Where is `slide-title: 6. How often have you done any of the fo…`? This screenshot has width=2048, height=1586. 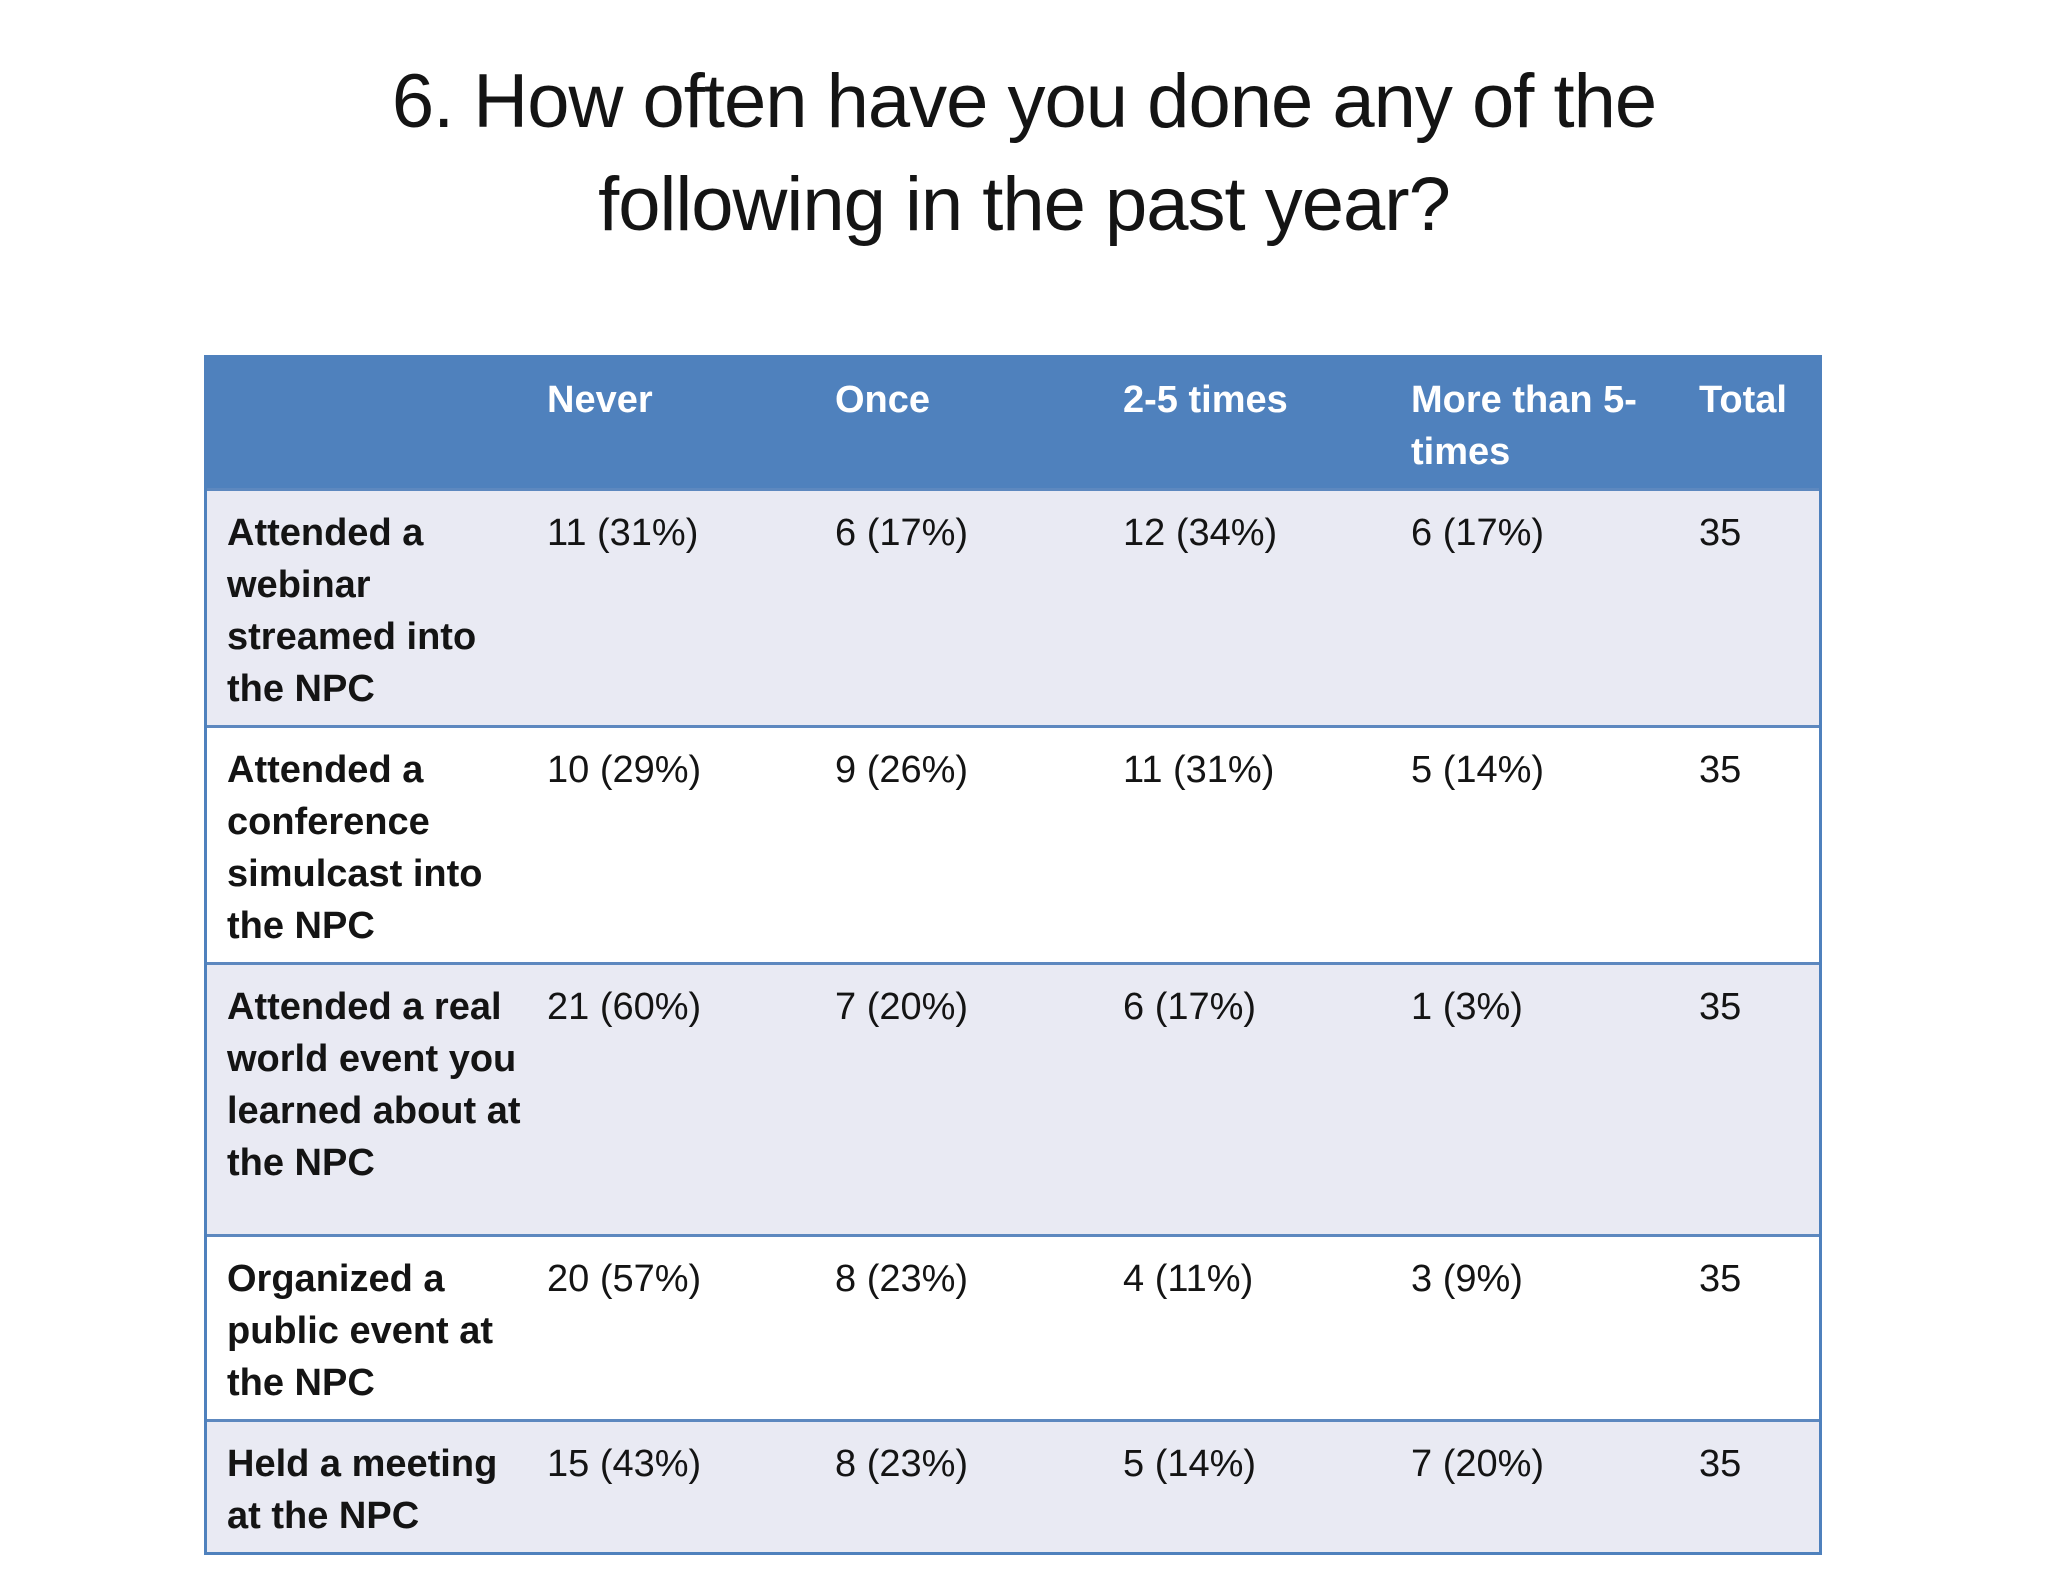
slide-title: 6. How often have you done any of the fo… is located at coordinates (1024, 153).